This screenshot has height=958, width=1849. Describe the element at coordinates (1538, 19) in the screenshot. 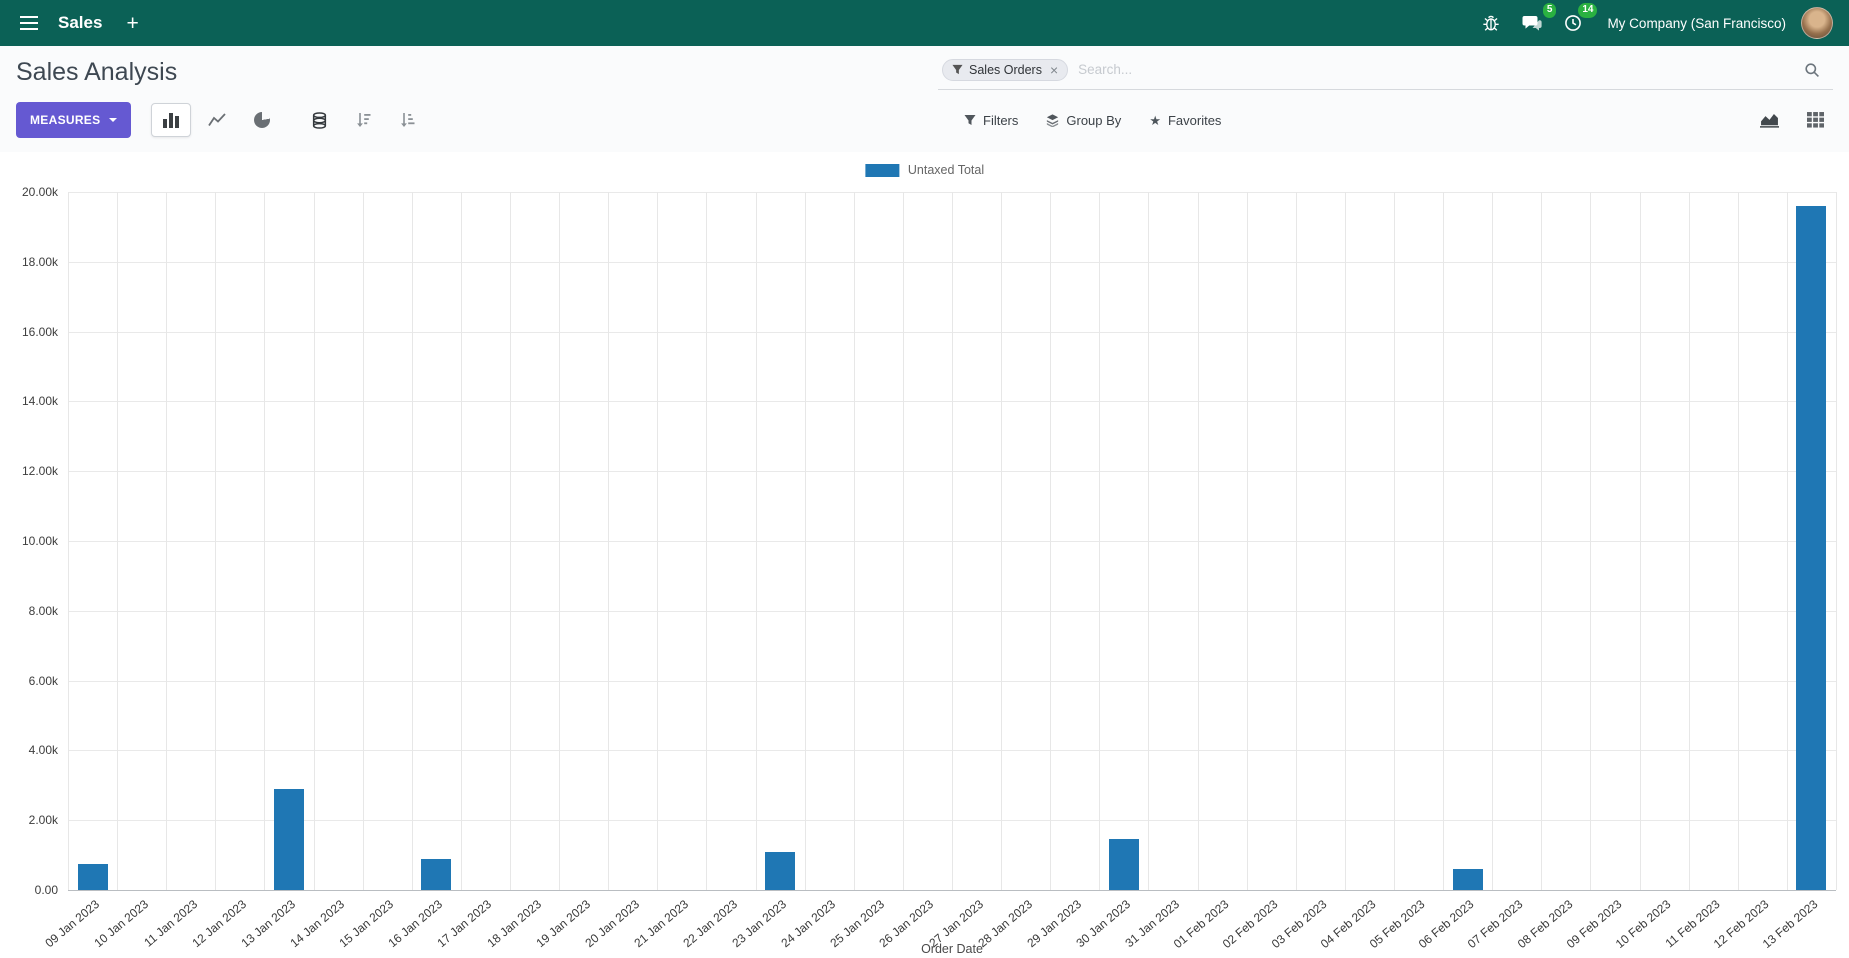

I see `chat-bubble-icon: 5` at that location.